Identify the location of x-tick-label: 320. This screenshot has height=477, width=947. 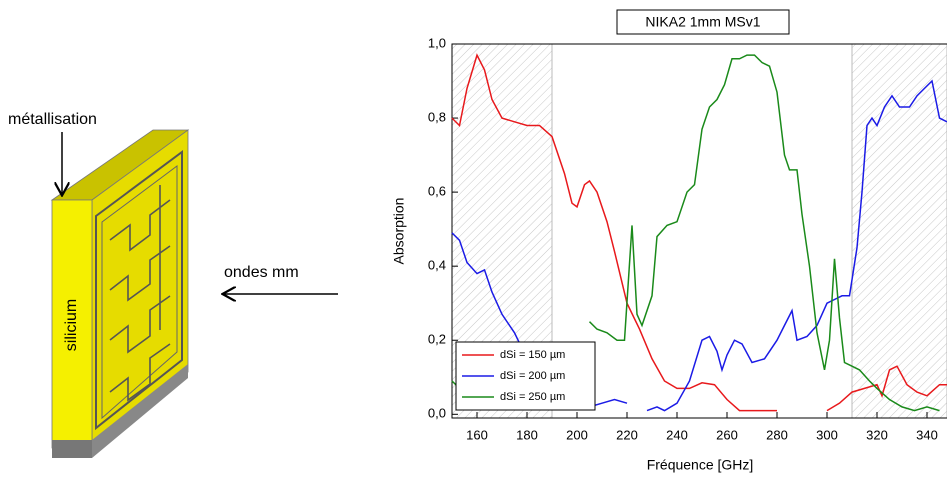
(877, 434).